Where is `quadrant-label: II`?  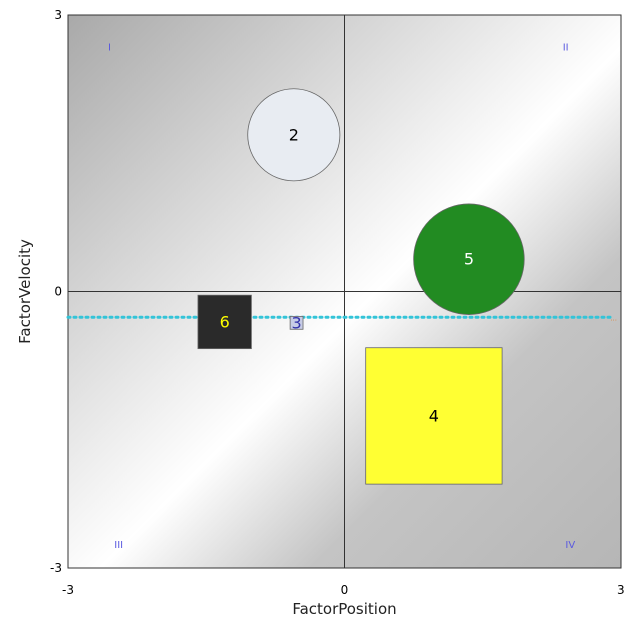 quadrant-label: II is located at coordinates (566, 47).